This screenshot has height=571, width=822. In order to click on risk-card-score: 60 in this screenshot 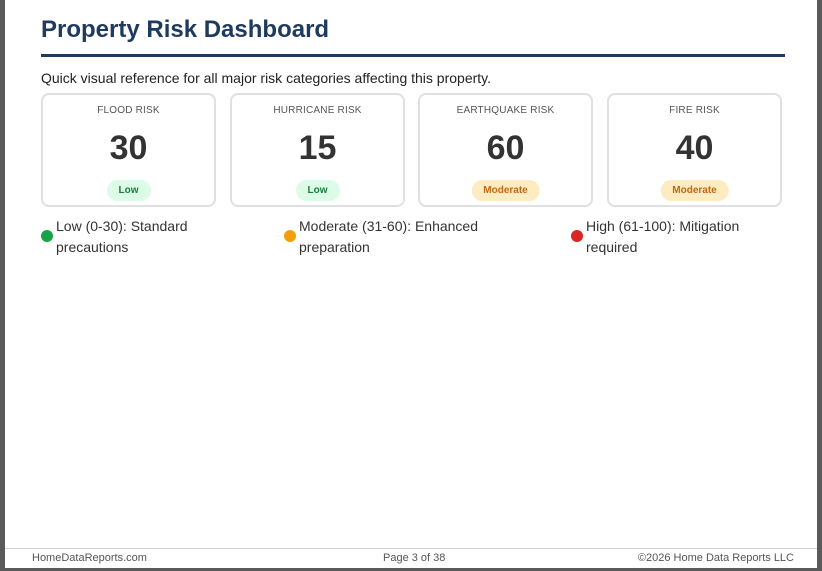, I will do `click(505, 148)`.